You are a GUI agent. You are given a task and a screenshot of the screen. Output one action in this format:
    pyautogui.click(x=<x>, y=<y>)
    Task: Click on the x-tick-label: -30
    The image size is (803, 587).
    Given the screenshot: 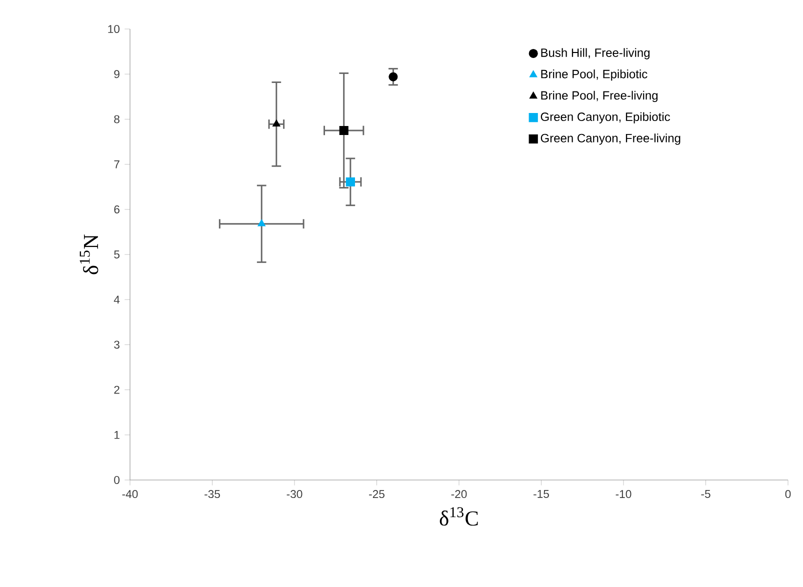 What is the action you would take?
    pyautogui.click(x=294, y=494)
    